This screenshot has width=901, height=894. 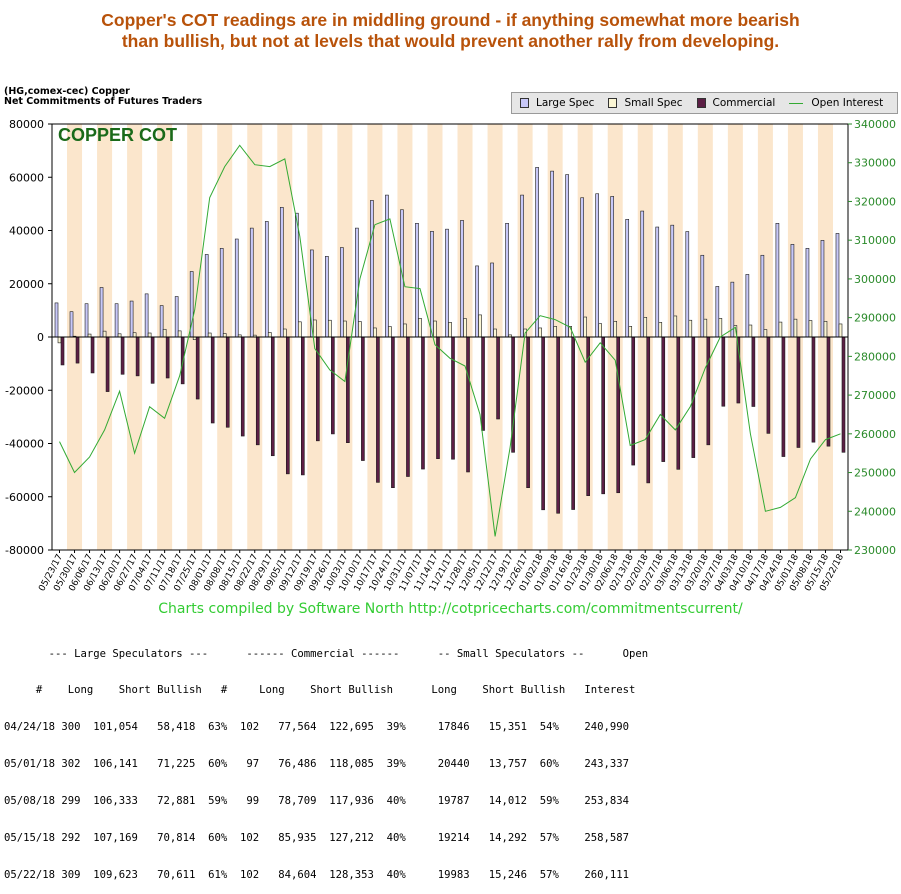 I want to click on y-tick-label: 0, so click(x=40, y=337).